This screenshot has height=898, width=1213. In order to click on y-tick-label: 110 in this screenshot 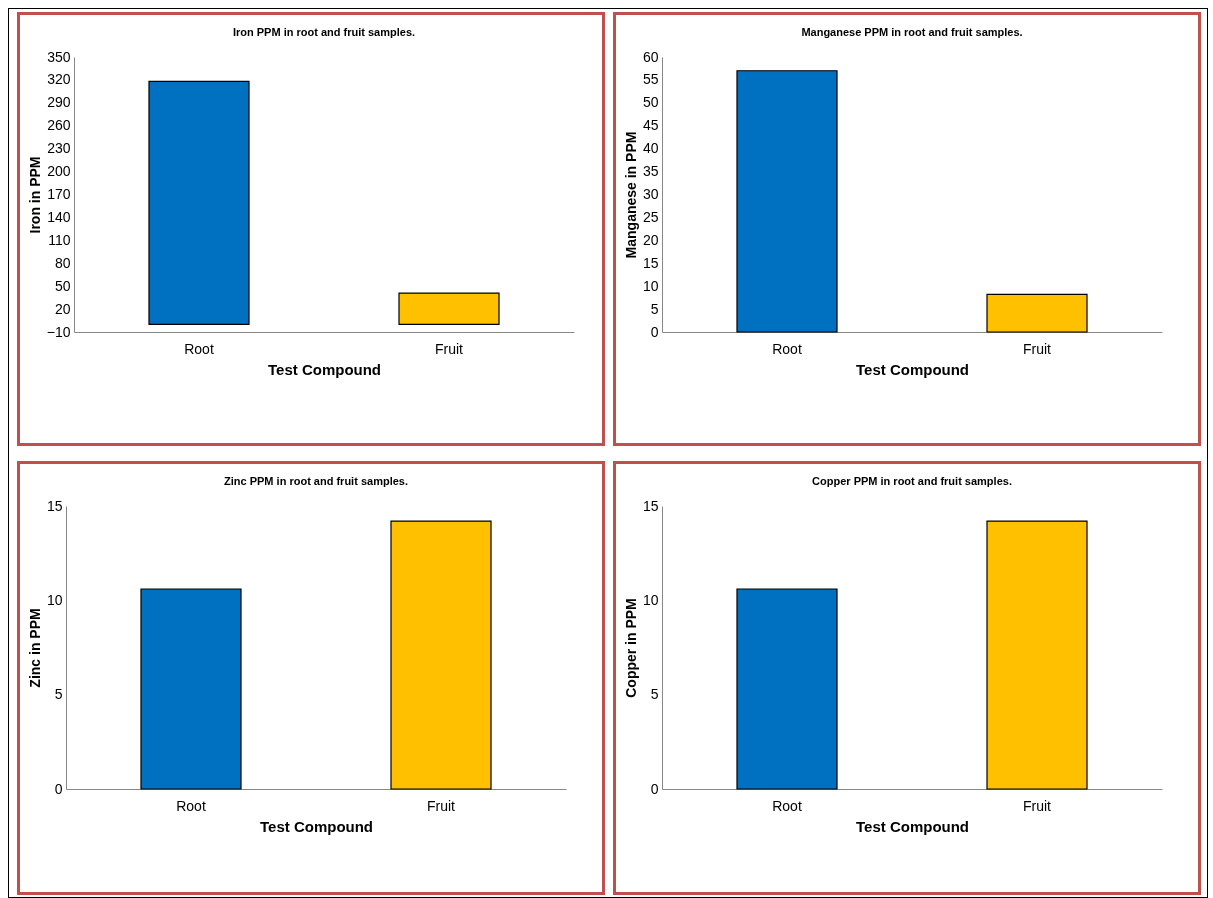, I will do `click(59, 239)`.